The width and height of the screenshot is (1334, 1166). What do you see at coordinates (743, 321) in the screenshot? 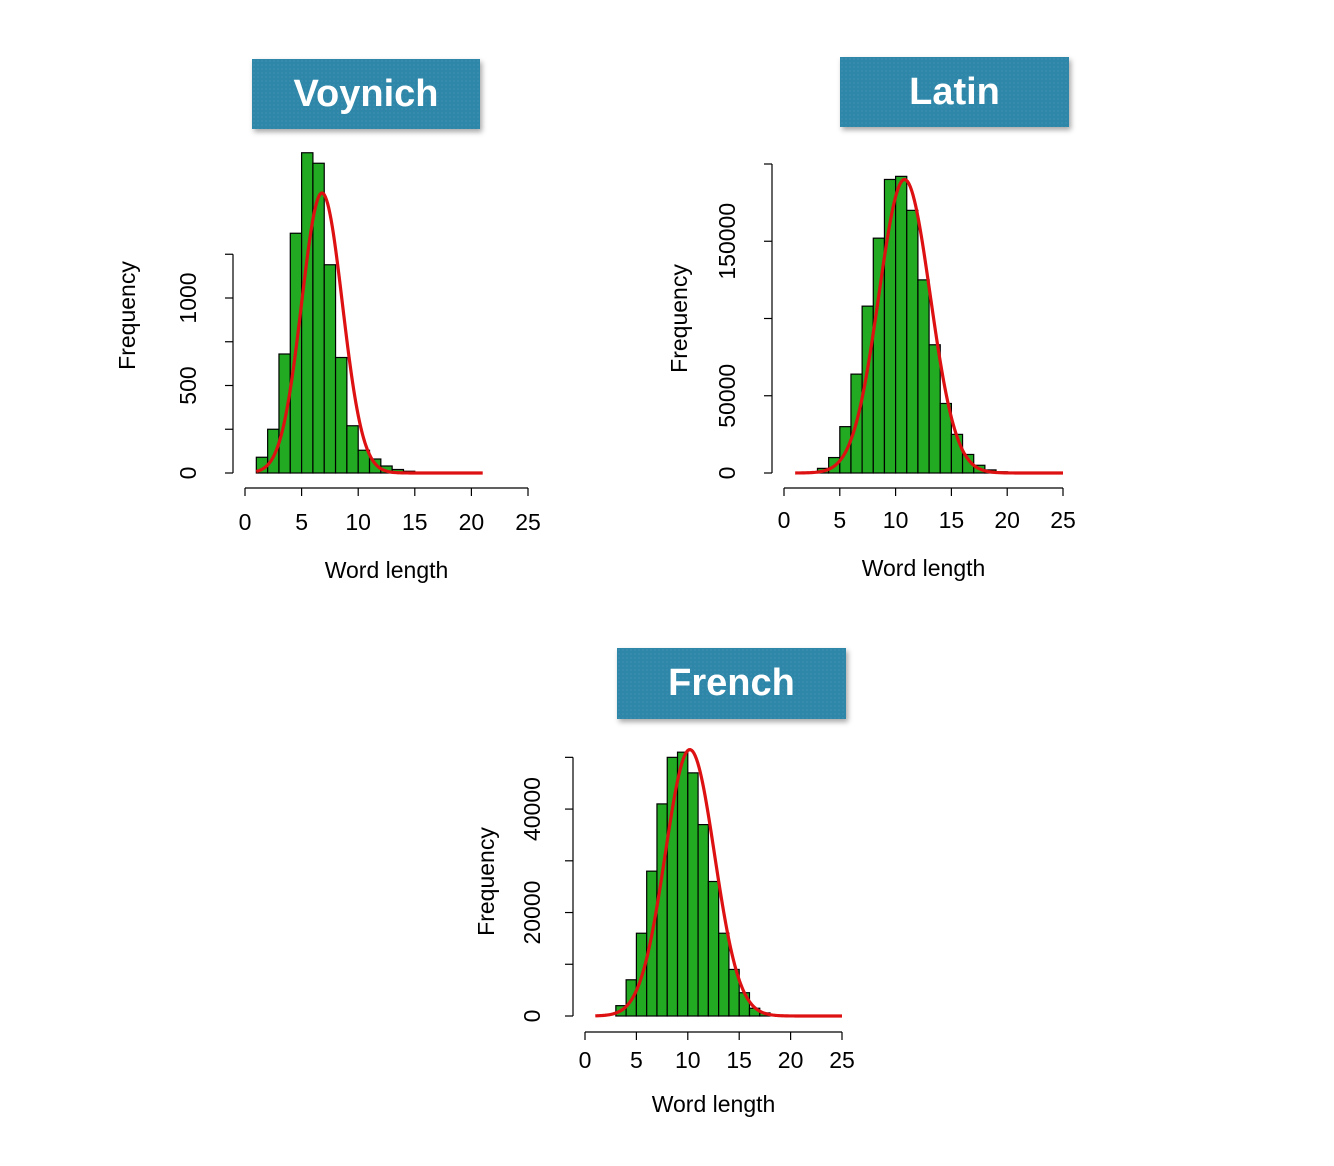
I see `y-axis: 0 50000 150000` at bounding box center [743, 321].